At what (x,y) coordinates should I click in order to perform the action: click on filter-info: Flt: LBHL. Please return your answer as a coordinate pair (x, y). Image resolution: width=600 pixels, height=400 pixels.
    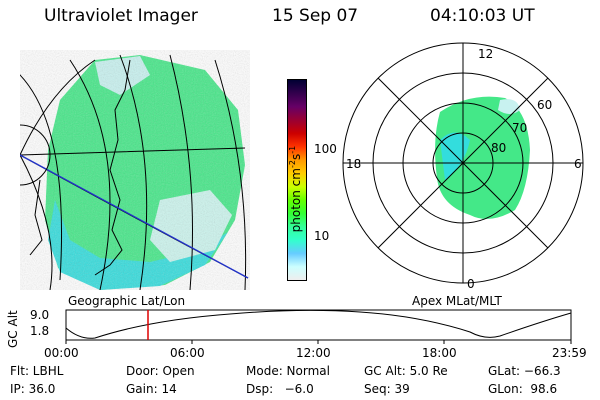
    Looking at the image, I should click on (37, 371).